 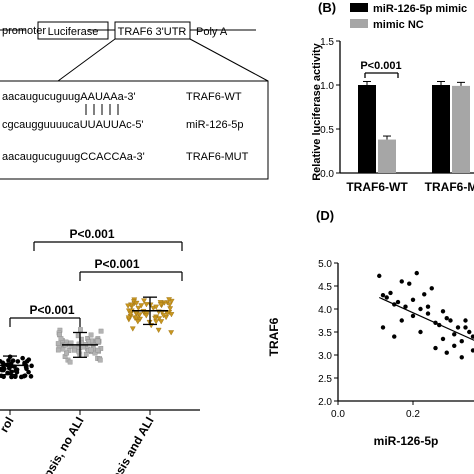 I want to click on d-ytick-label: 3.0, so click(x=325, y=356).